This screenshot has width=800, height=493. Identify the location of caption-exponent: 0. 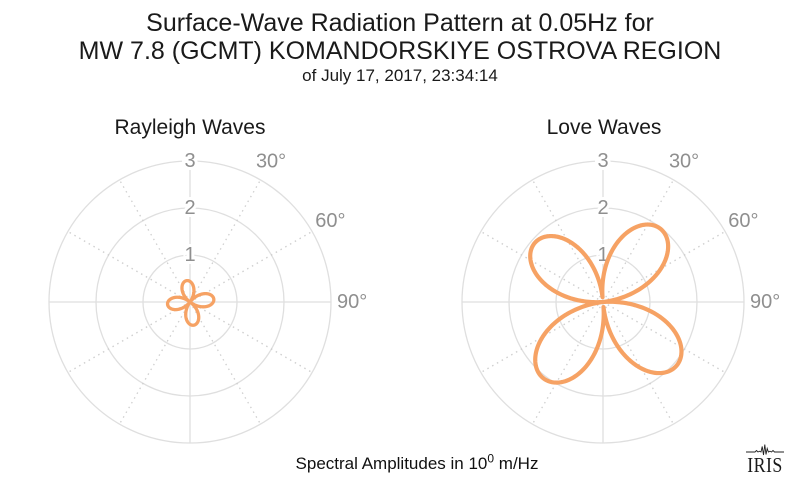
(491, 458).